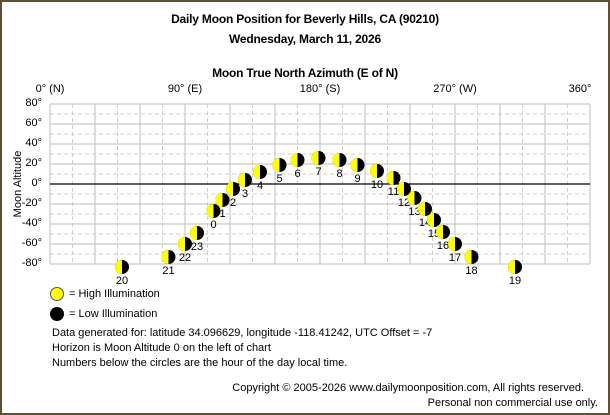 The width and height of the screenshot is (610, 415). What do you see at coordinates (455, 89) in the screenshot?
I see `x-tick-270: 270° (W)` at bounding box center [455, 89].